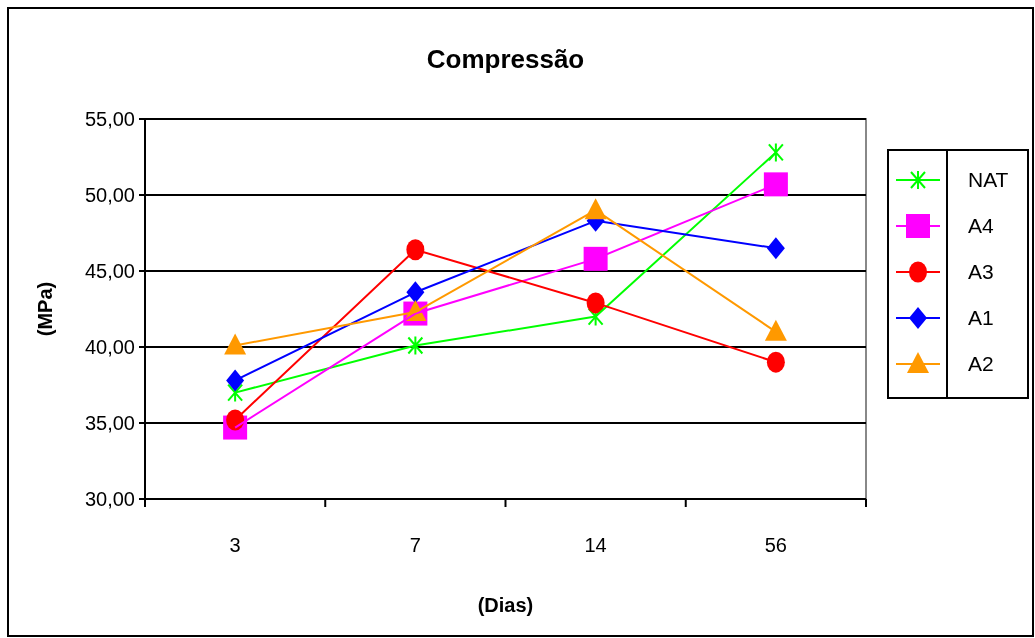 The image size is (1035, 638). I want to click on y-tick-label: 30,00, so click(109, 499).